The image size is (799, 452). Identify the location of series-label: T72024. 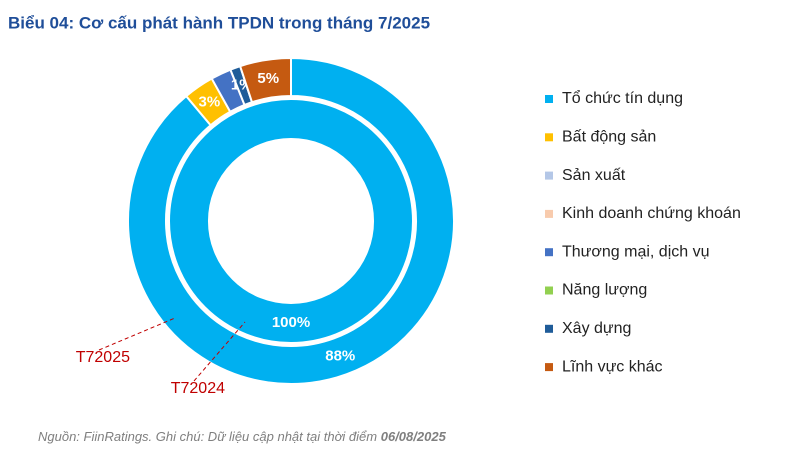
(198, 388).